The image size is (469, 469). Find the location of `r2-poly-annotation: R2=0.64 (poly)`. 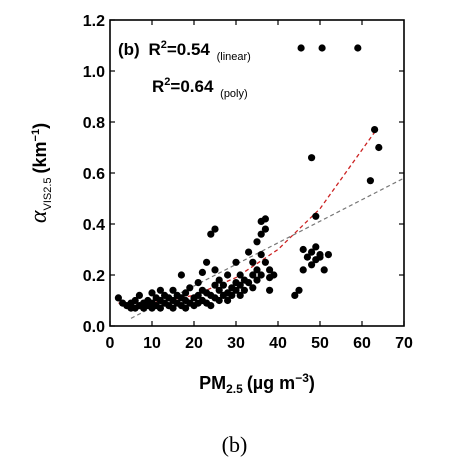

r2-poly-annotation: R2=0.64 (poly) is located at coordinates (200, 88).